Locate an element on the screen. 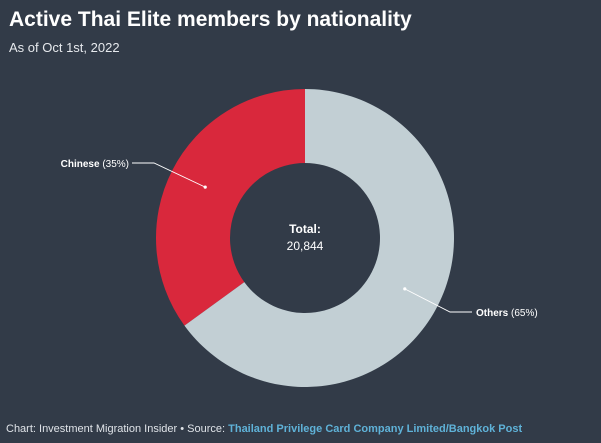  leader-line-others is located at coordinates (438, 300).